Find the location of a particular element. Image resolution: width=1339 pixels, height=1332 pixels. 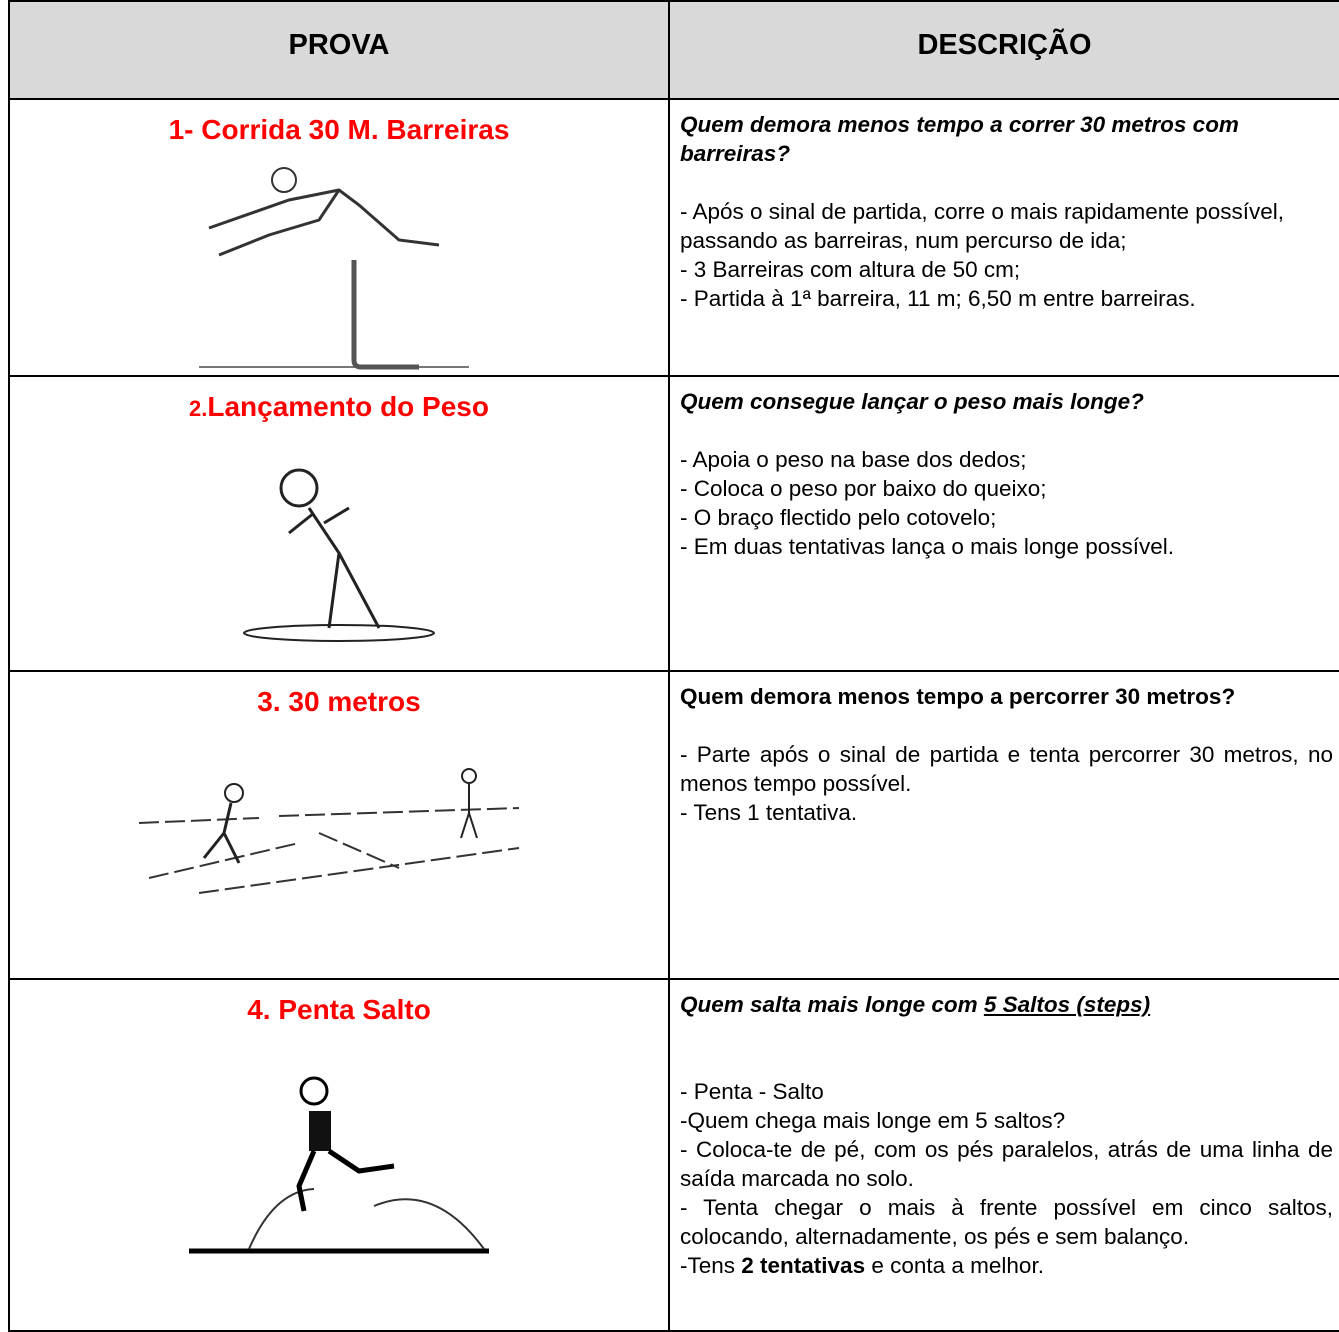

event-title: 4. Penta Salto is located at coordinates (339, 1009).